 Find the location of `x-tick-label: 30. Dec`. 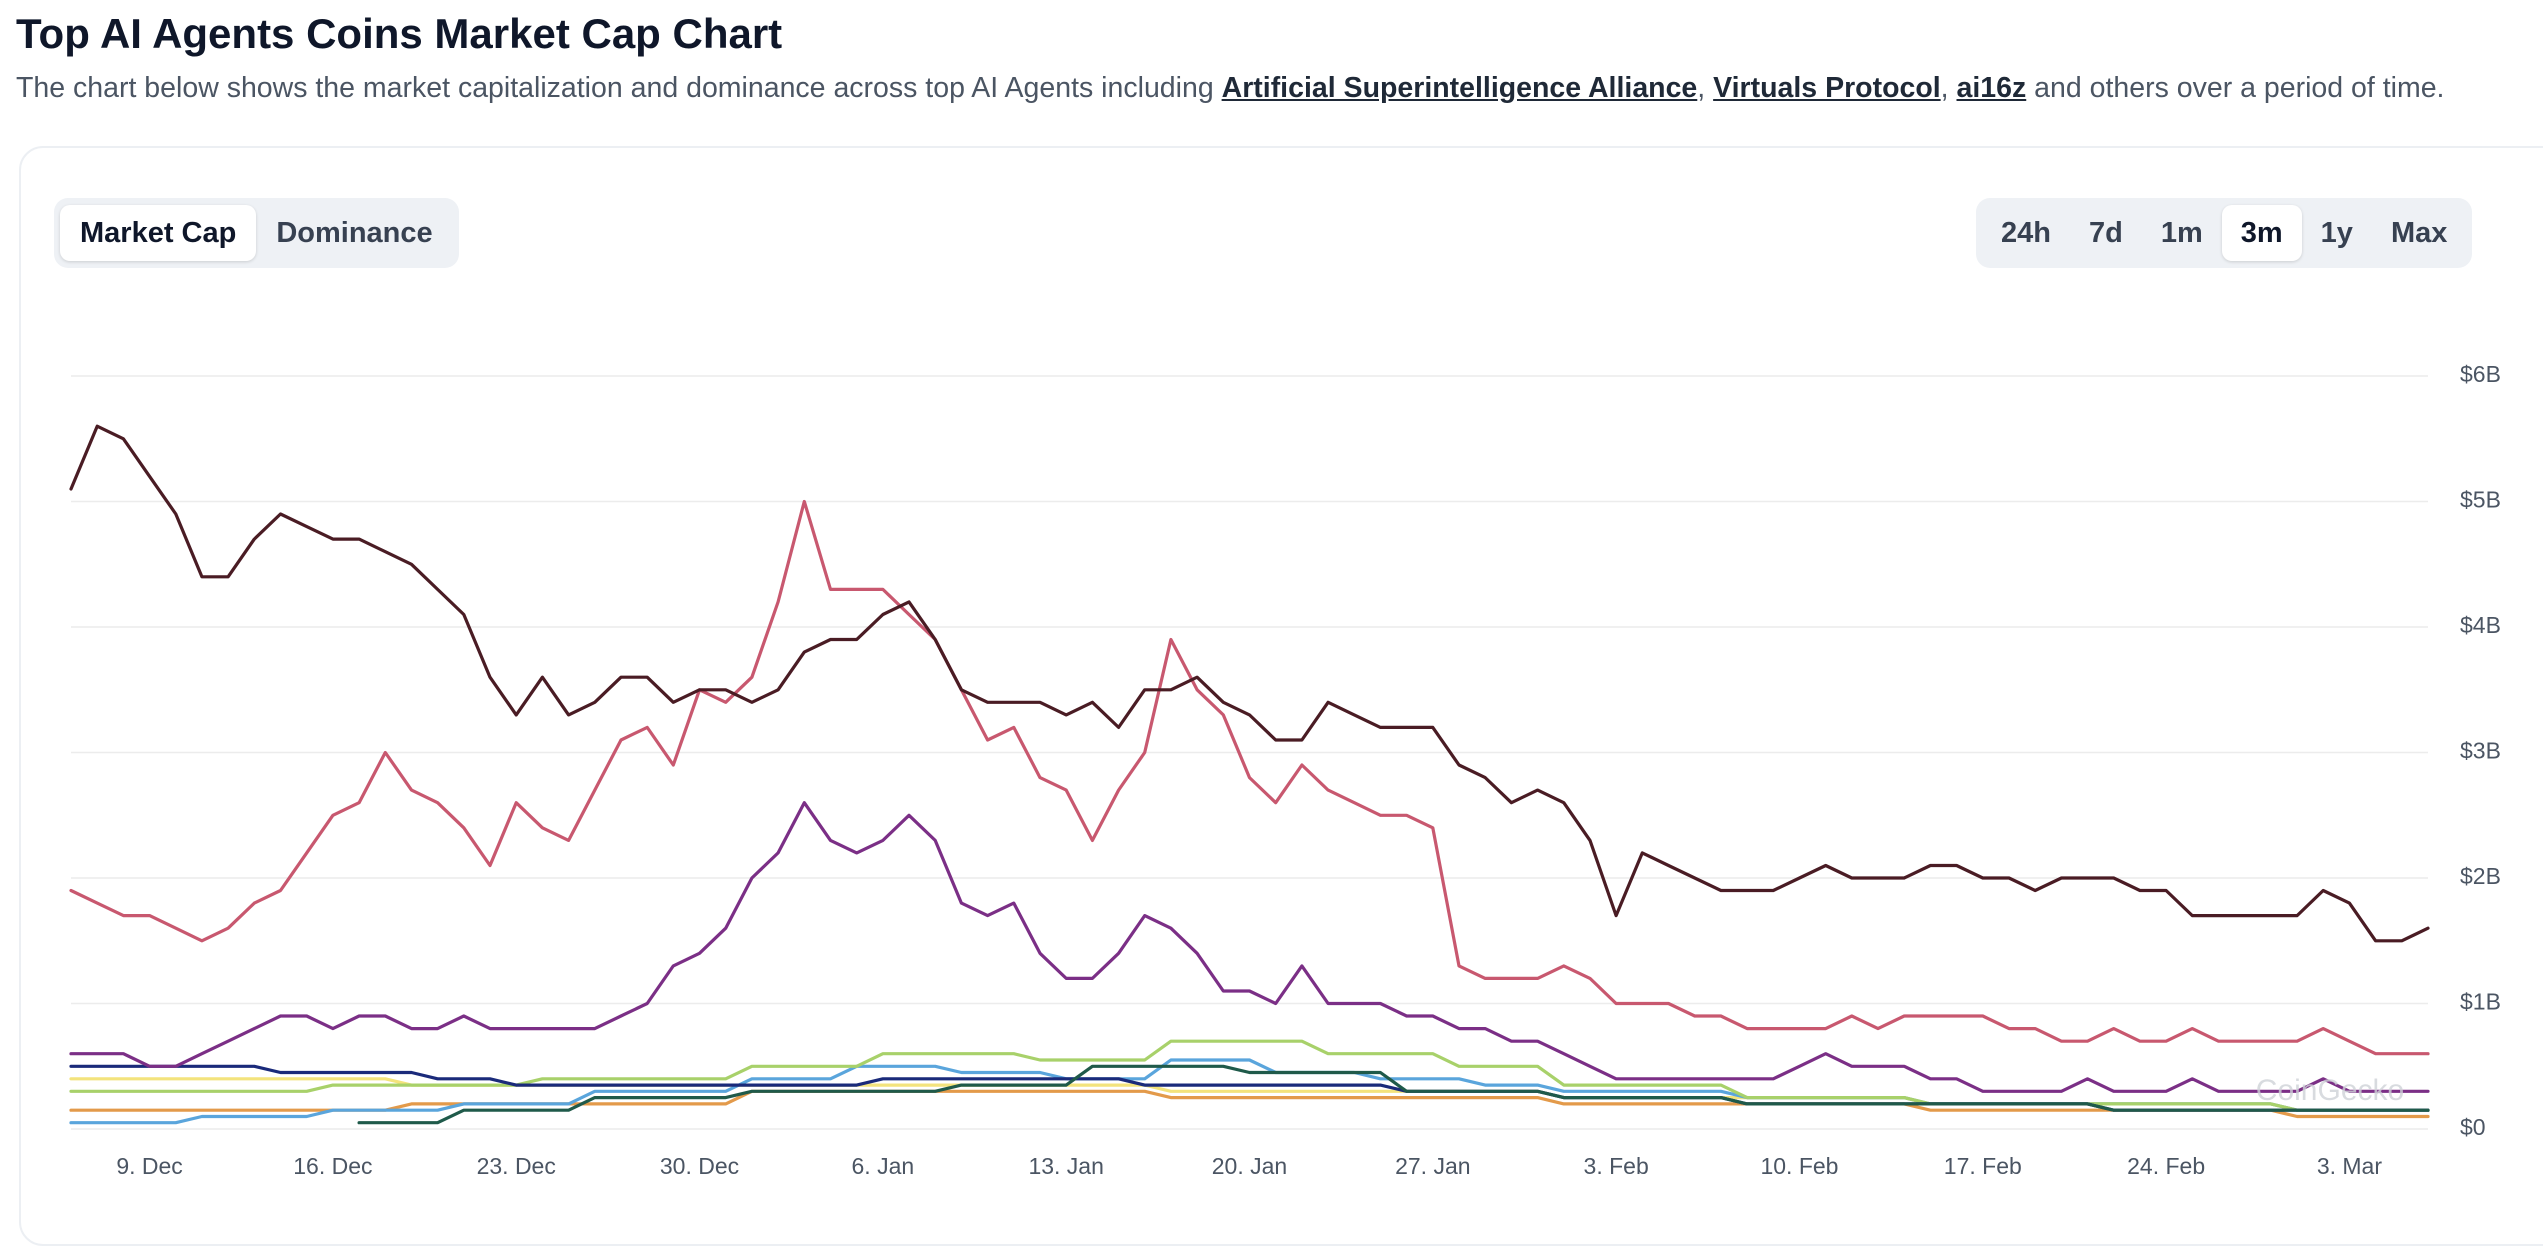

x-tick-label: 30. Dec is located at coordinates (699, 1166).